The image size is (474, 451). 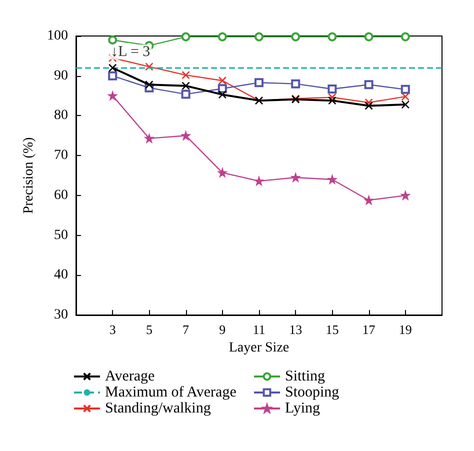 I want to click on legend-label: Standing/walking, so click(x=158, y=408).